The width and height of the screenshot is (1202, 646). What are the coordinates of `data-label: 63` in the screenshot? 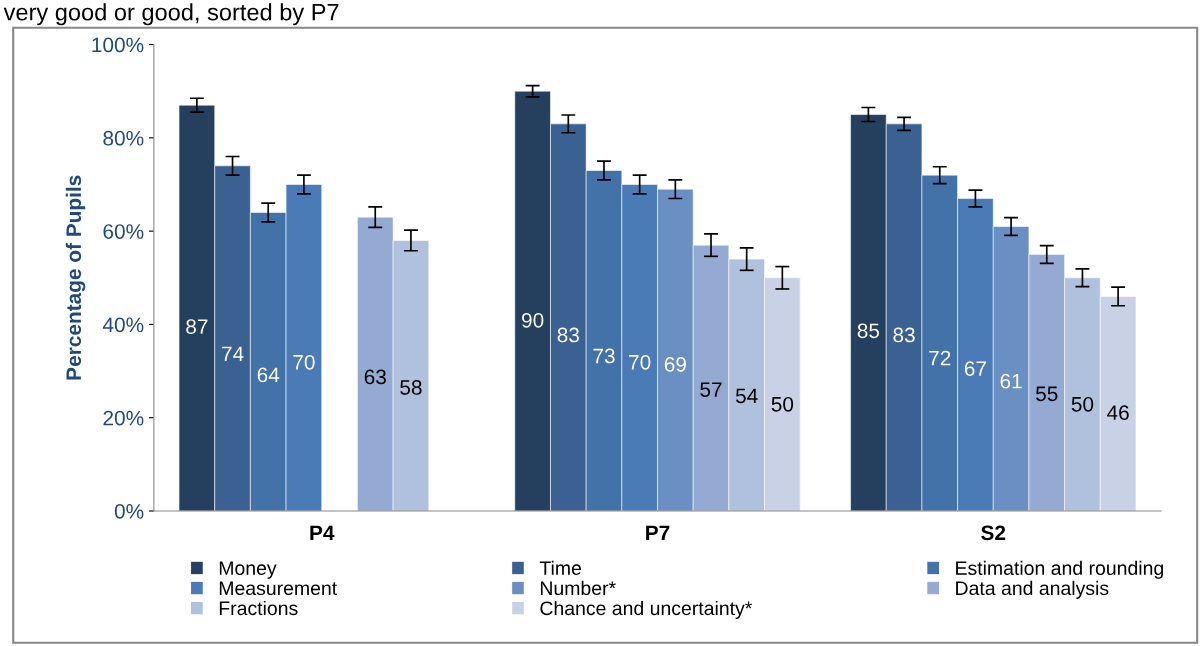 It's located at (375, 377).